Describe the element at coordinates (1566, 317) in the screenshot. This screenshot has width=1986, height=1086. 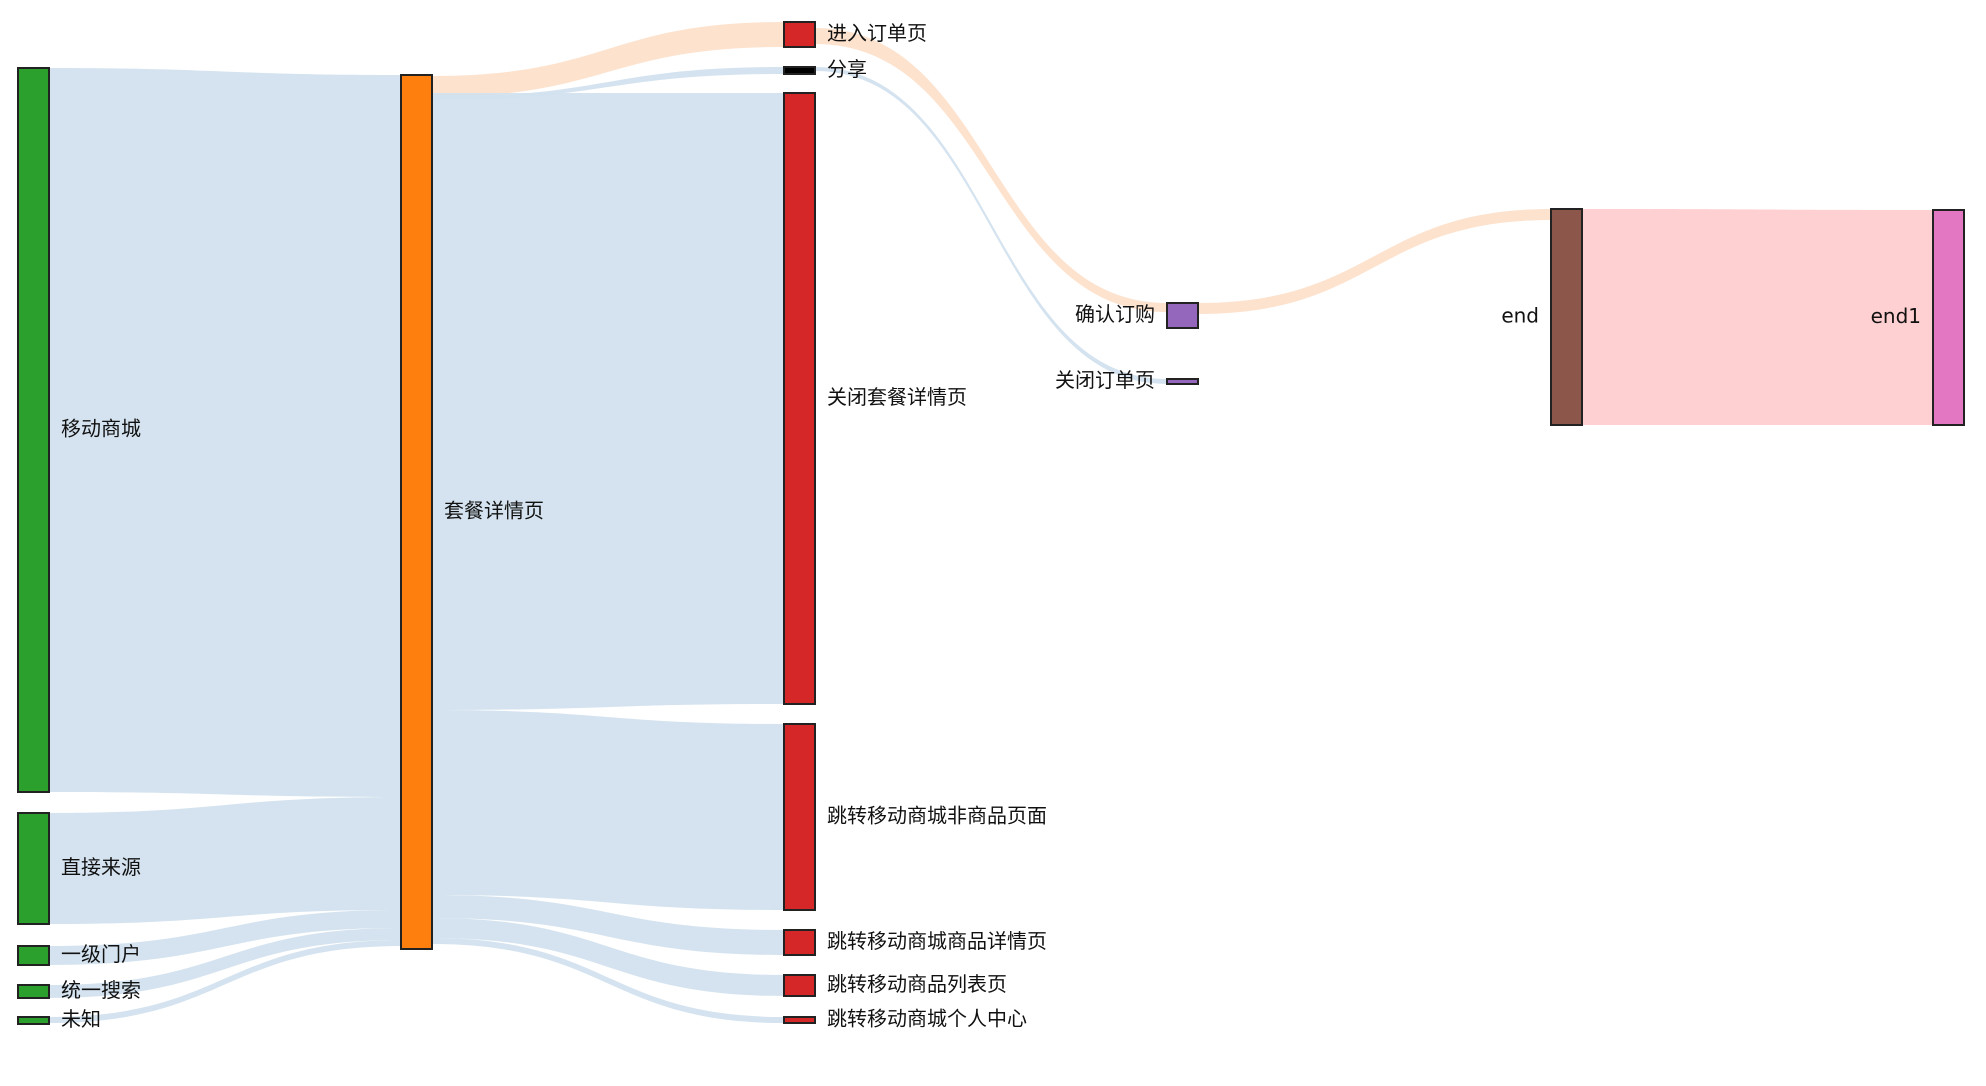
I see `node-end` at that location.